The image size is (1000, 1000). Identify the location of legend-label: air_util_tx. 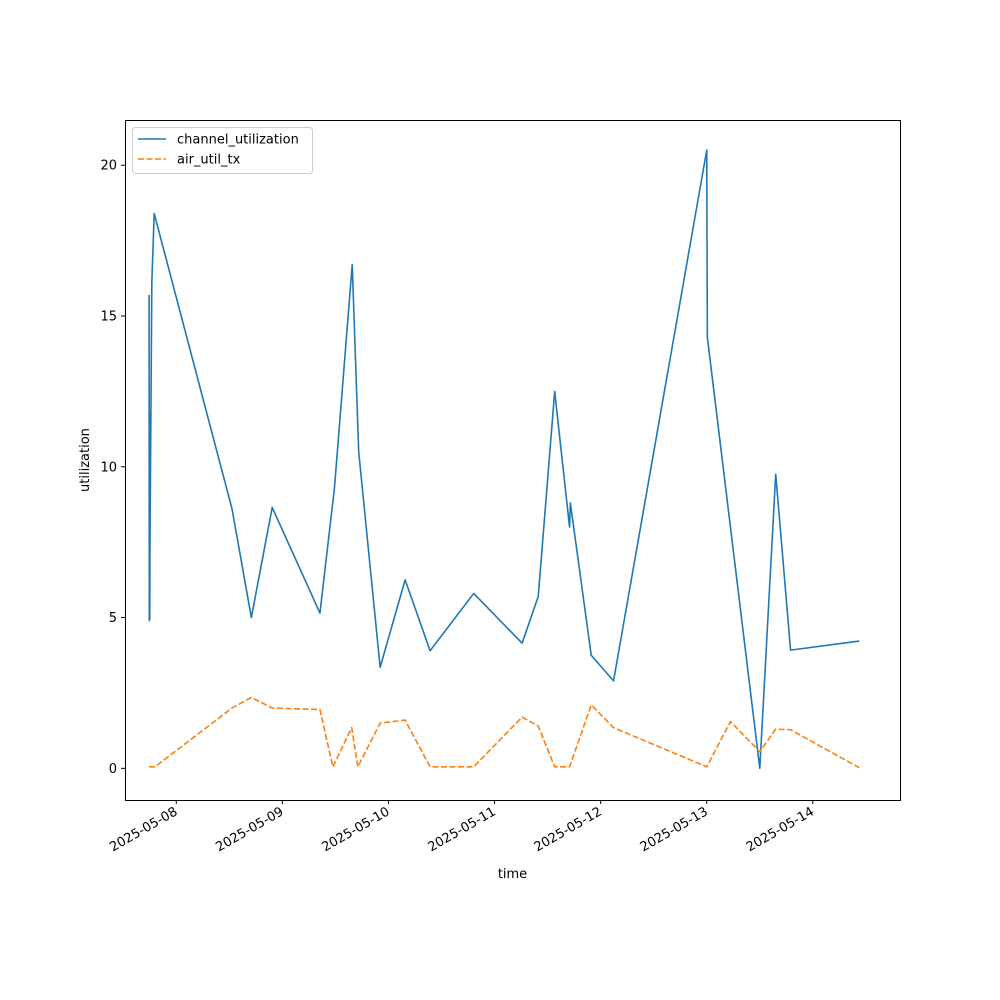
(209, 160).